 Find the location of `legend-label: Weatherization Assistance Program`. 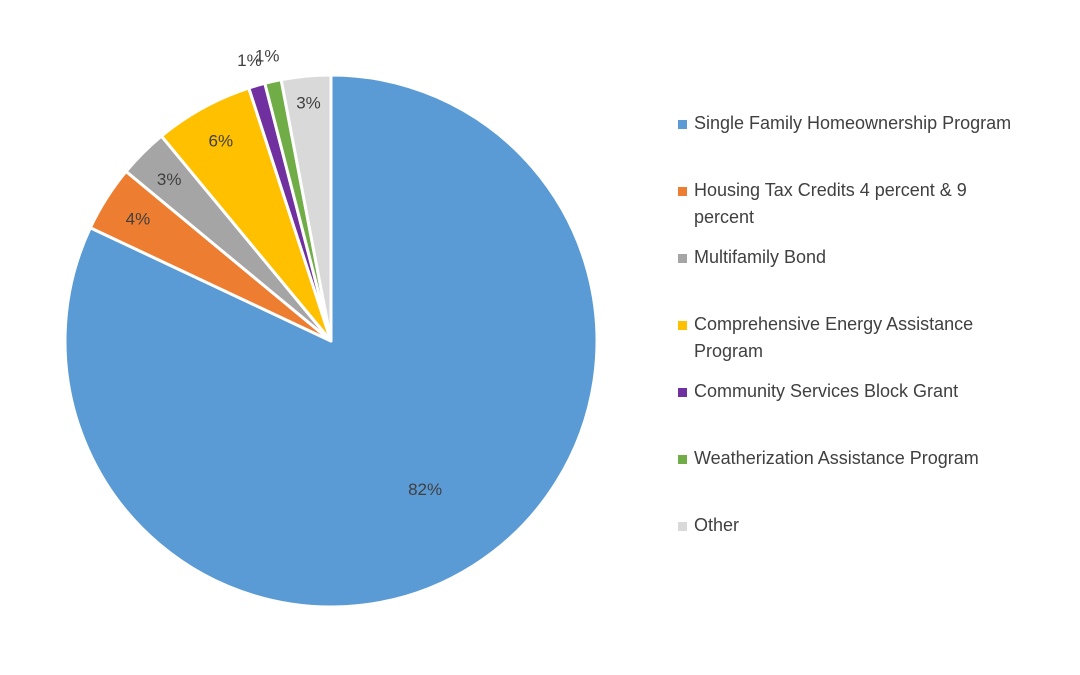

legend-label: Weatherization Assistance Program is located at coordinates (836, 458).